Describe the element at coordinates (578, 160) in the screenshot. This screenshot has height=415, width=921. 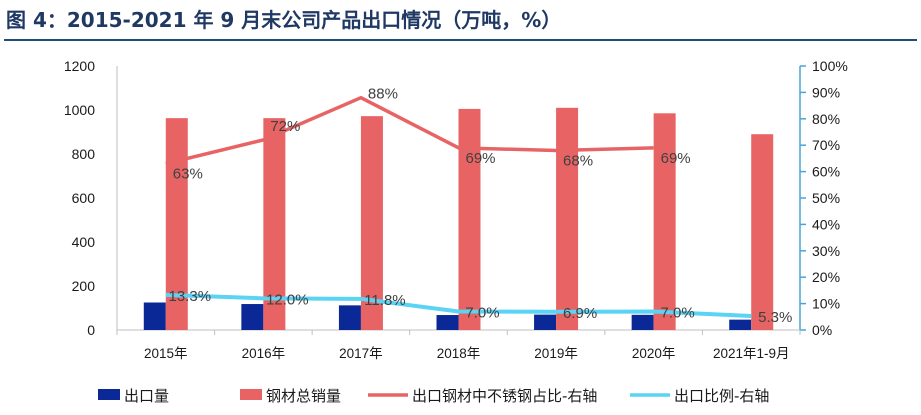
I see `data-label-stainless-share: 68%` at that location.